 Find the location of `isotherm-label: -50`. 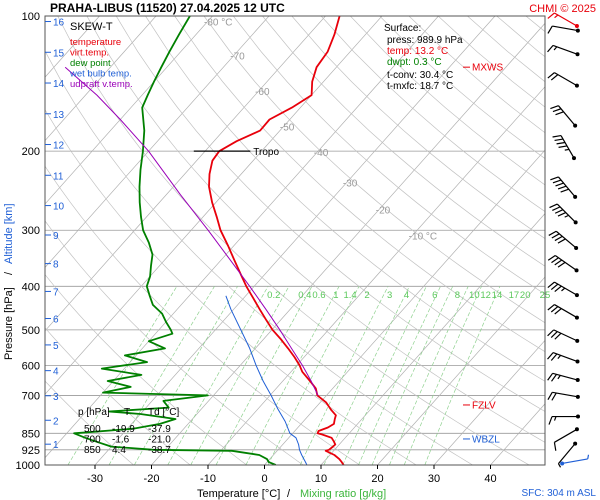

isotherm-label: -50 is located at coordinates (287, 128).